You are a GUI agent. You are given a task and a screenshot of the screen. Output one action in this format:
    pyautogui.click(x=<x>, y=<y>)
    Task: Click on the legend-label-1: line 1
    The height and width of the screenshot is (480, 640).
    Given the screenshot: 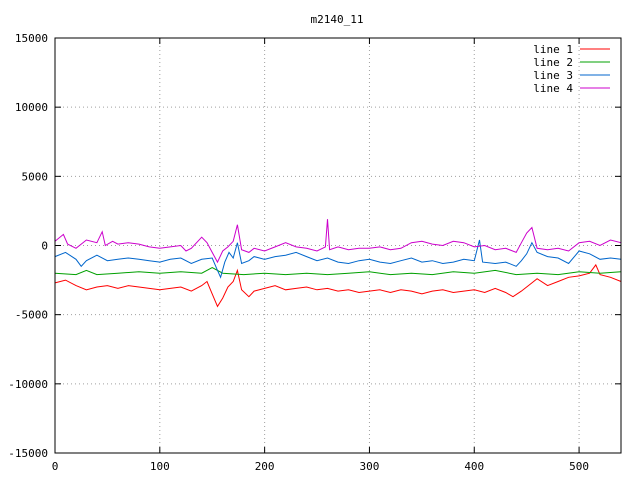 What is the action you would take?
    pyautogui.click(x=553, y=49)
    